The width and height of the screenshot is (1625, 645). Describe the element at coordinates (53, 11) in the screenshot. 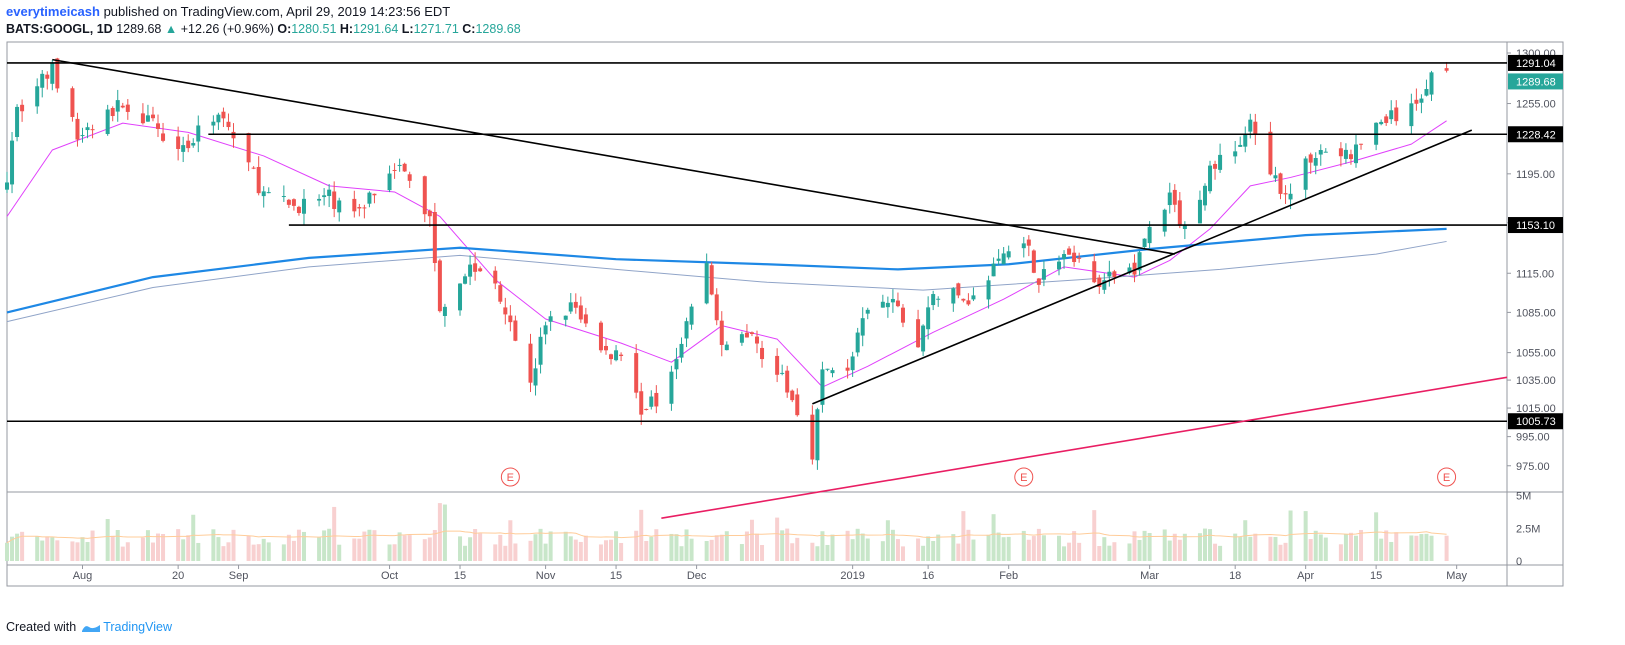

I see `author-link: everytimeicash` at that location.